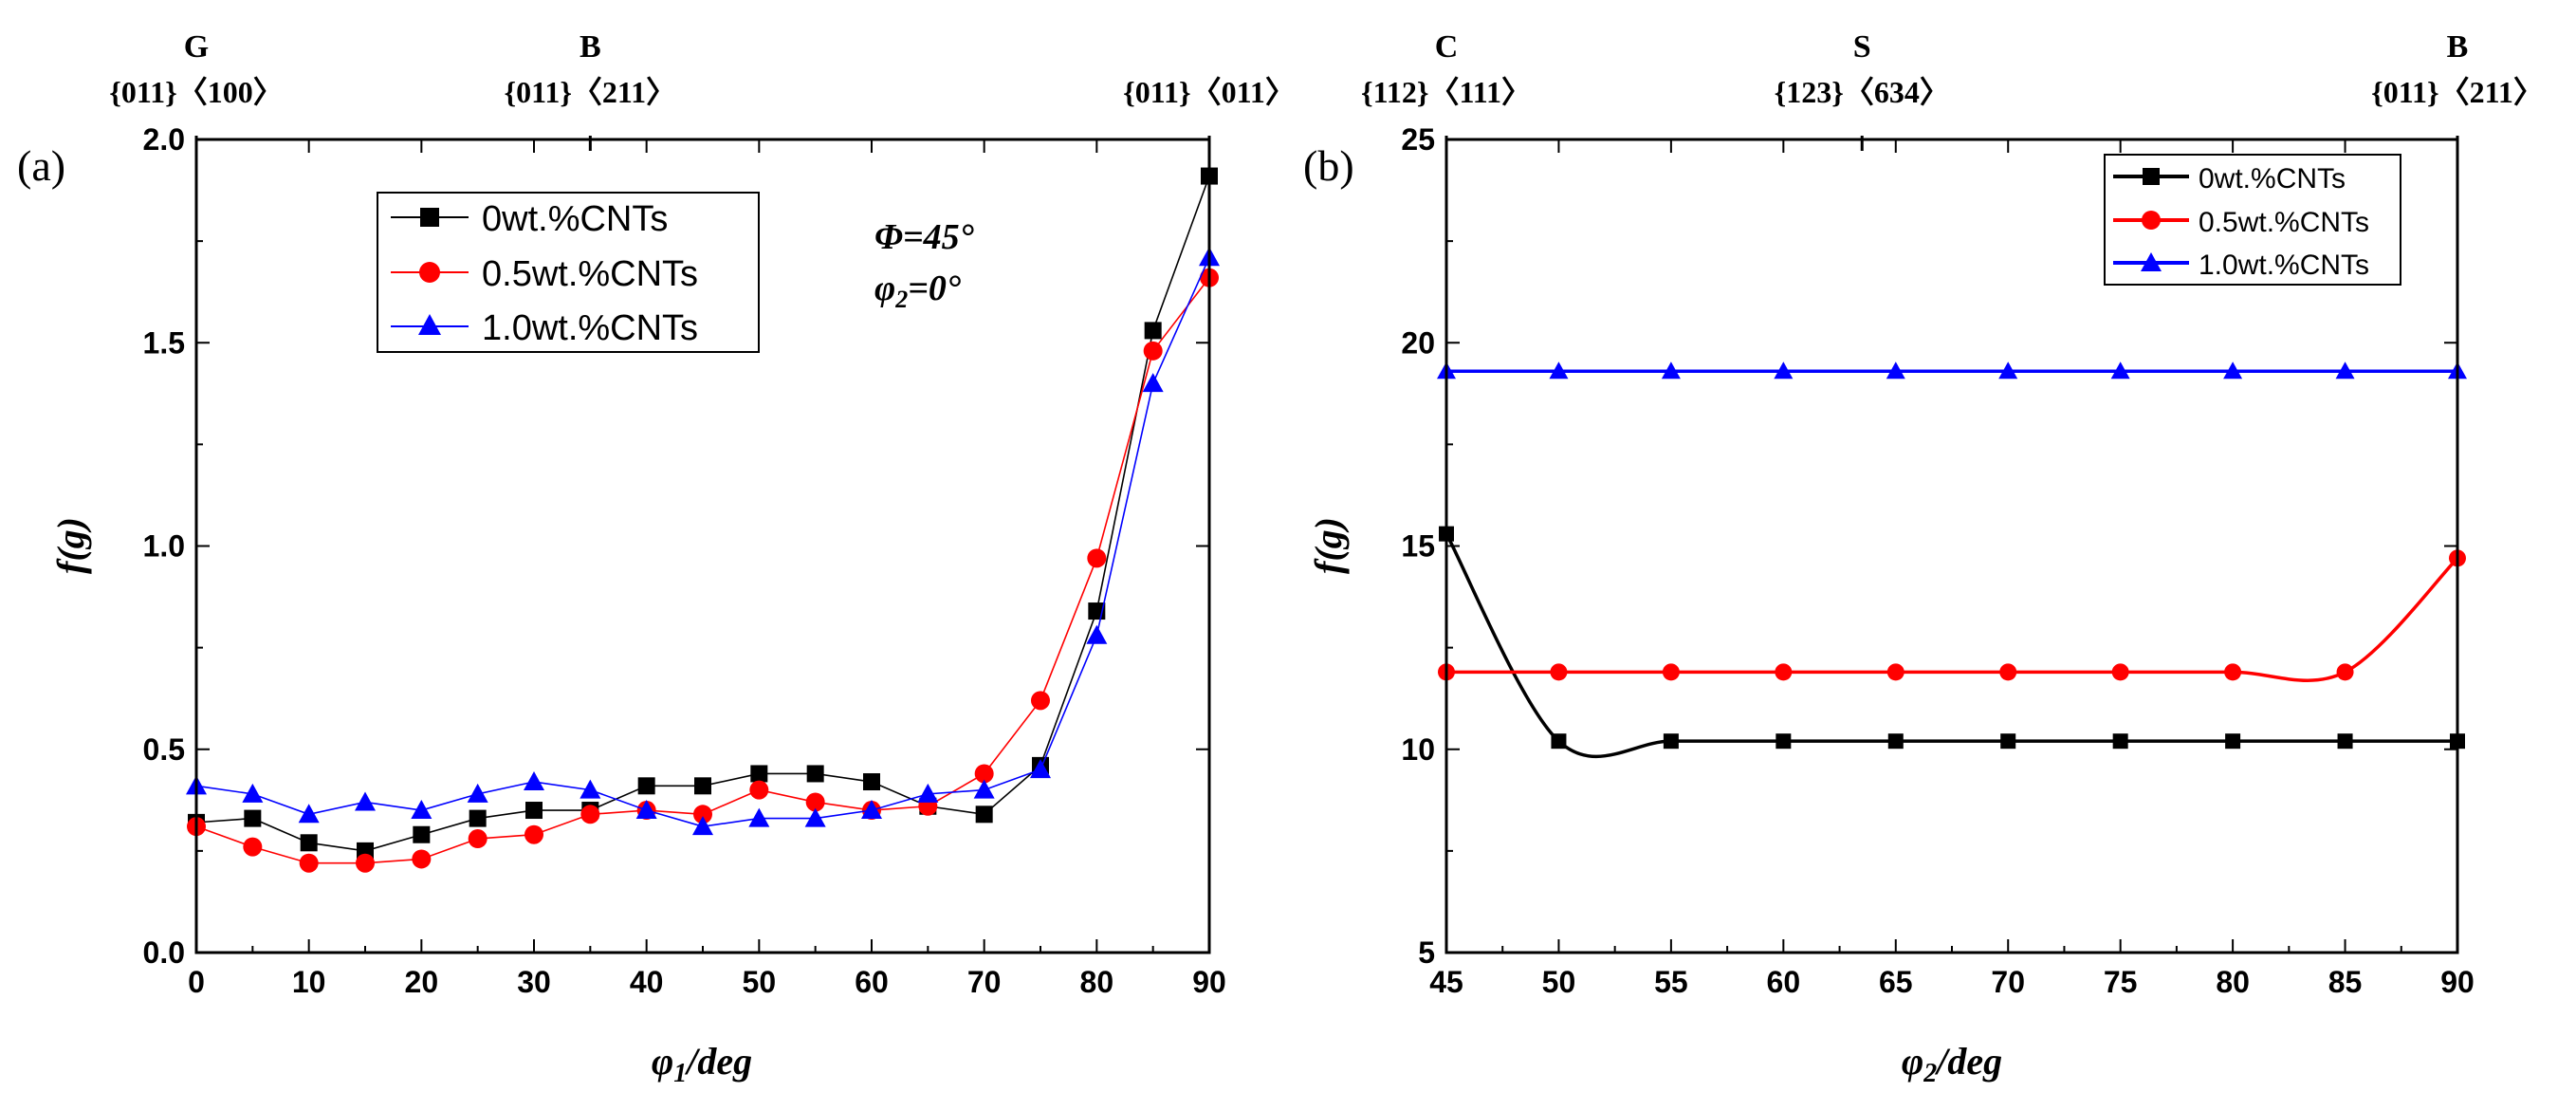 The width and height of the screenshot is (2576, 1111). What do you see at coordinates (1418, 546) in the screenshot?
I see `y-tick-label: 15` at bounding box center [1418, 546].